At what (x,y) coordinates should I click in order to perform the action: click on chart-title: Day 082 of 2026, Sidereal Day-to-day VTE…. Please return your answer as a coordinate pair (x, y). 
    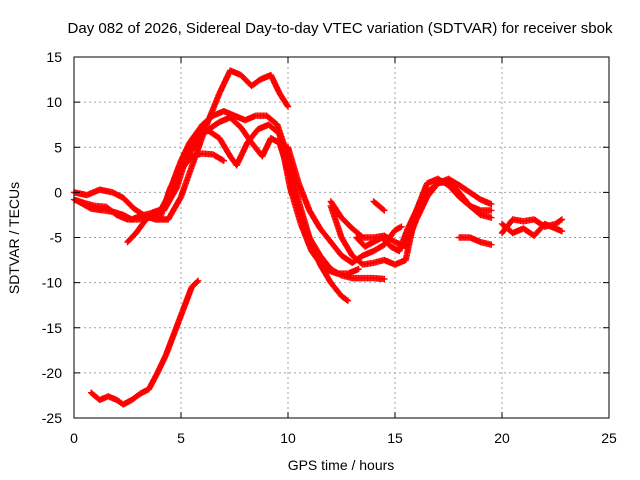
    Looking at the image, I should click on (340, 28).